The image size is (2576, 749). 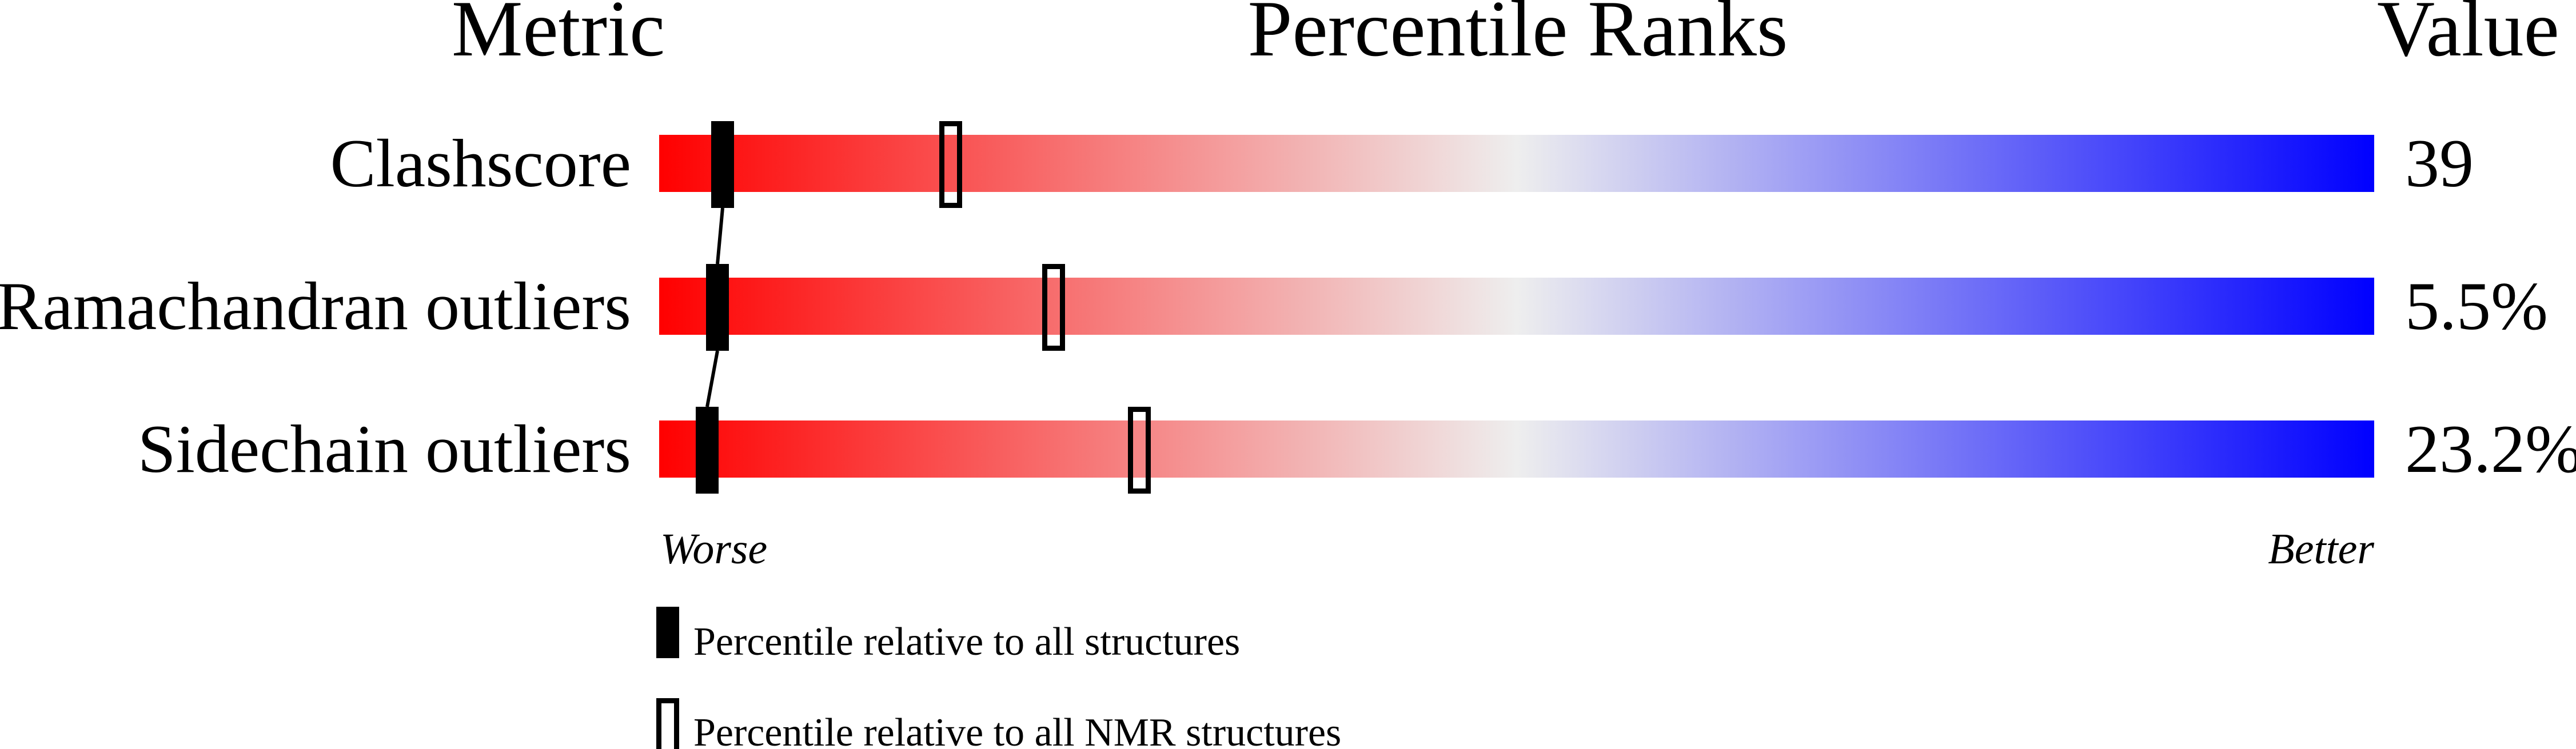 What do you see at coordinates (2321, 549) in the screenshot?
I see `axis-label-better: Better` at bounding box center [2321, 549].